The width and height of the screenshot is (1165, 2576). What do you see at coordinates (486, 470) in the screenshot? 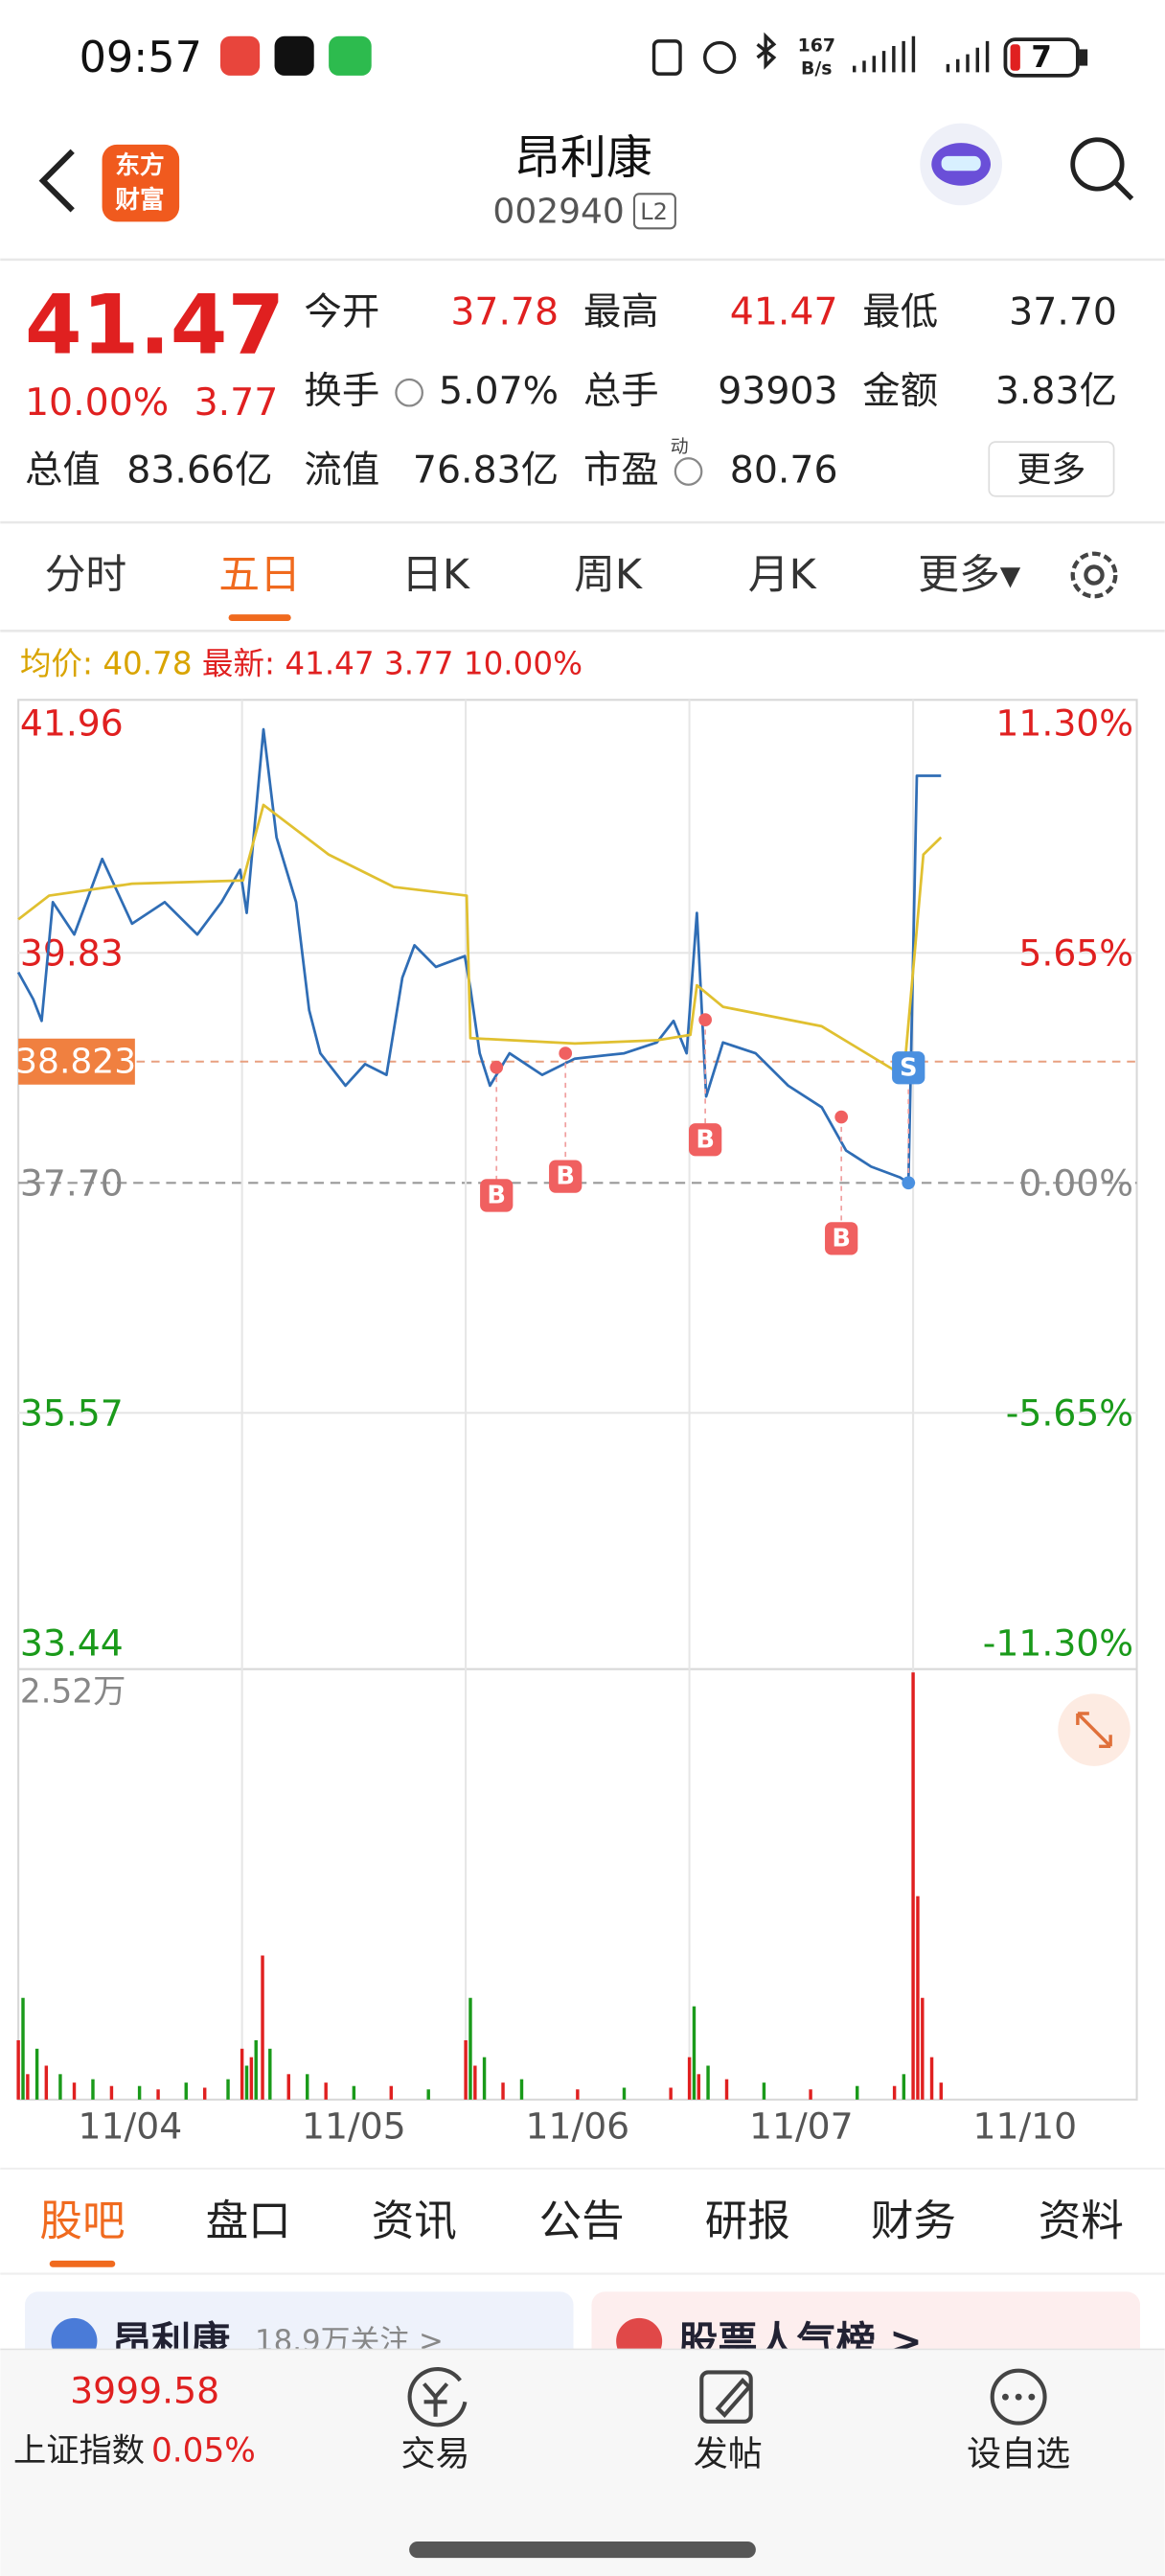
I see `quote-value: 76.83亿` at bounding box center [486, 470].